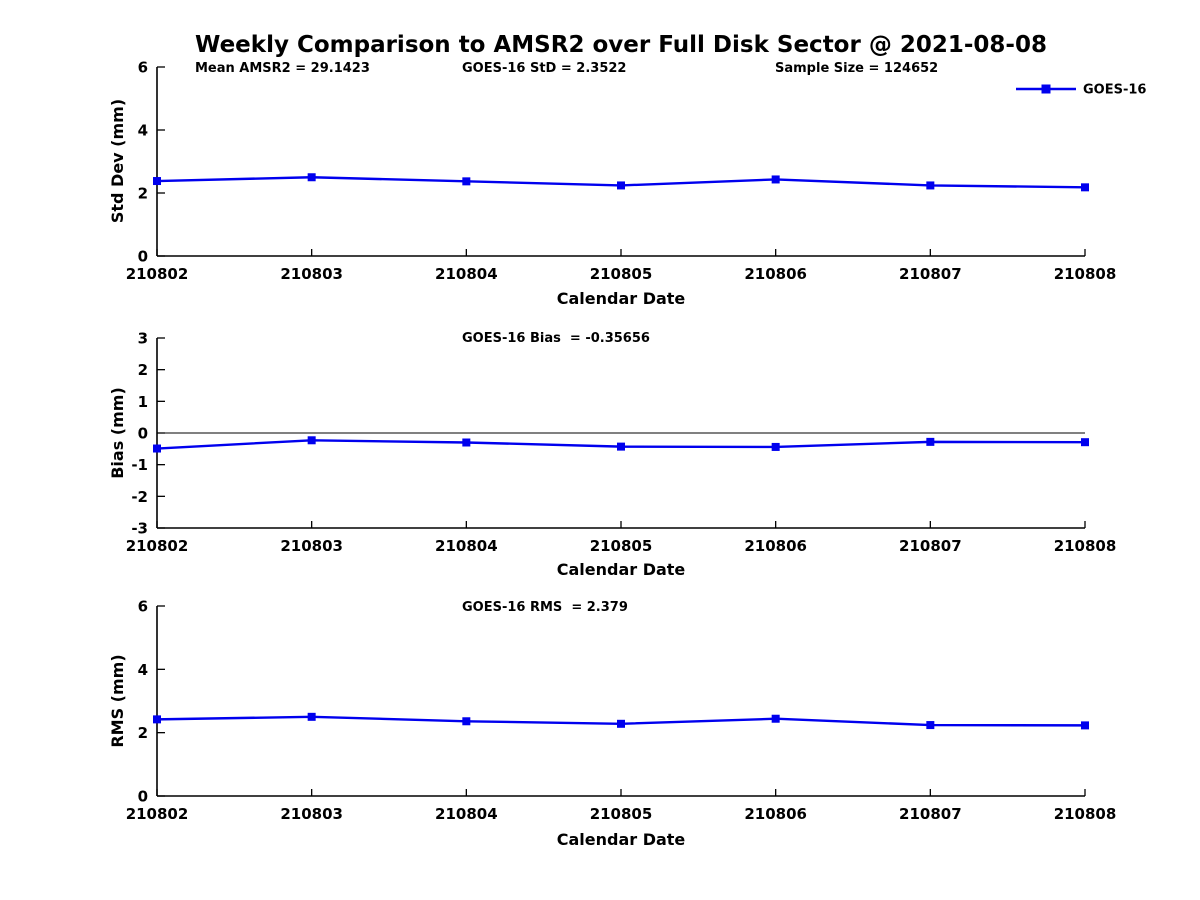  Describe the element at coordinates (139, 497) in the screenshot. I see `y-tick-label: -2` at that location.